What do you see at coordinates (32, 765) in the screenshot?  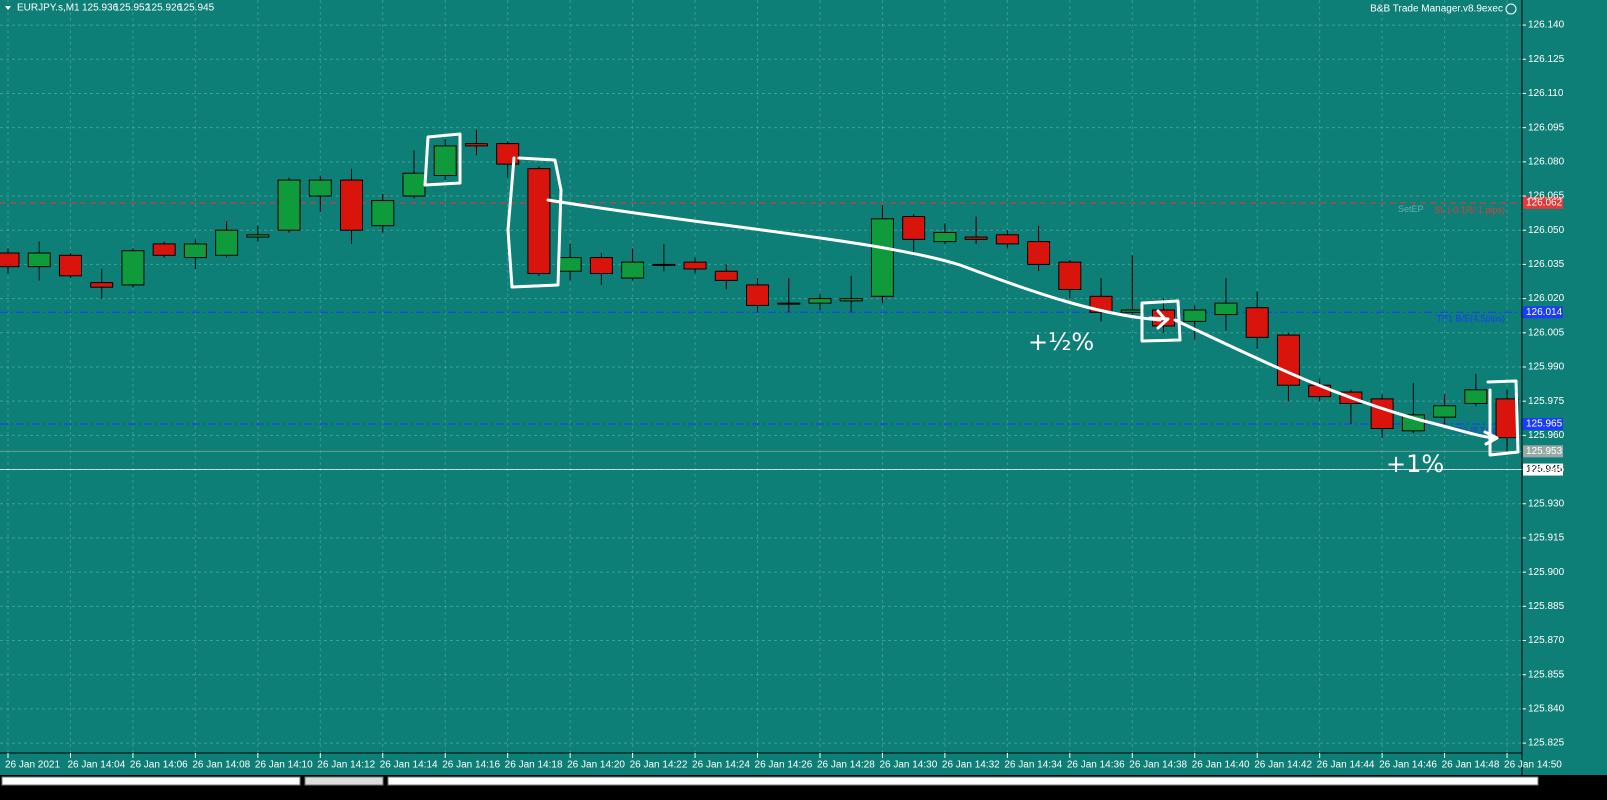 I see `x-tick-label: 26 Jan 2021` at bounding box center [32, 765].